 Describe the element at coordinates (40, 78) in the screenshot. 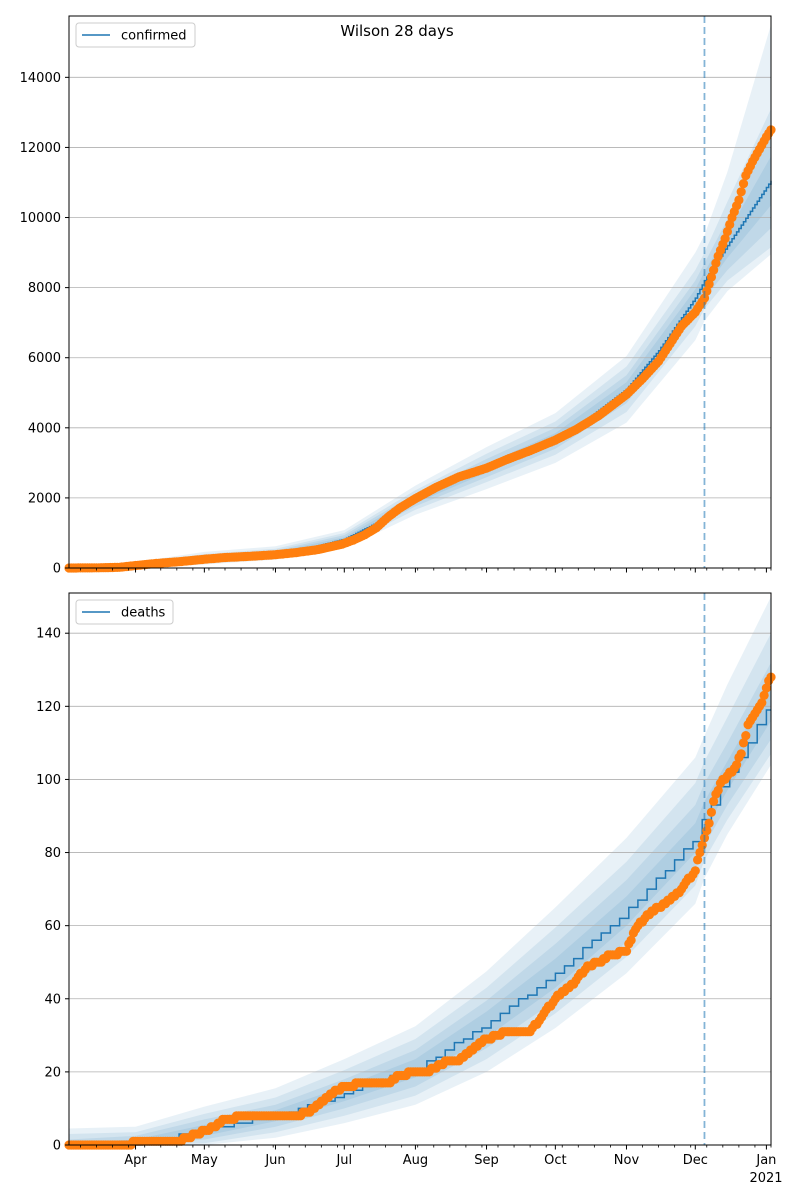

I see `confirmed-y-tick-label: 14000` at that location.